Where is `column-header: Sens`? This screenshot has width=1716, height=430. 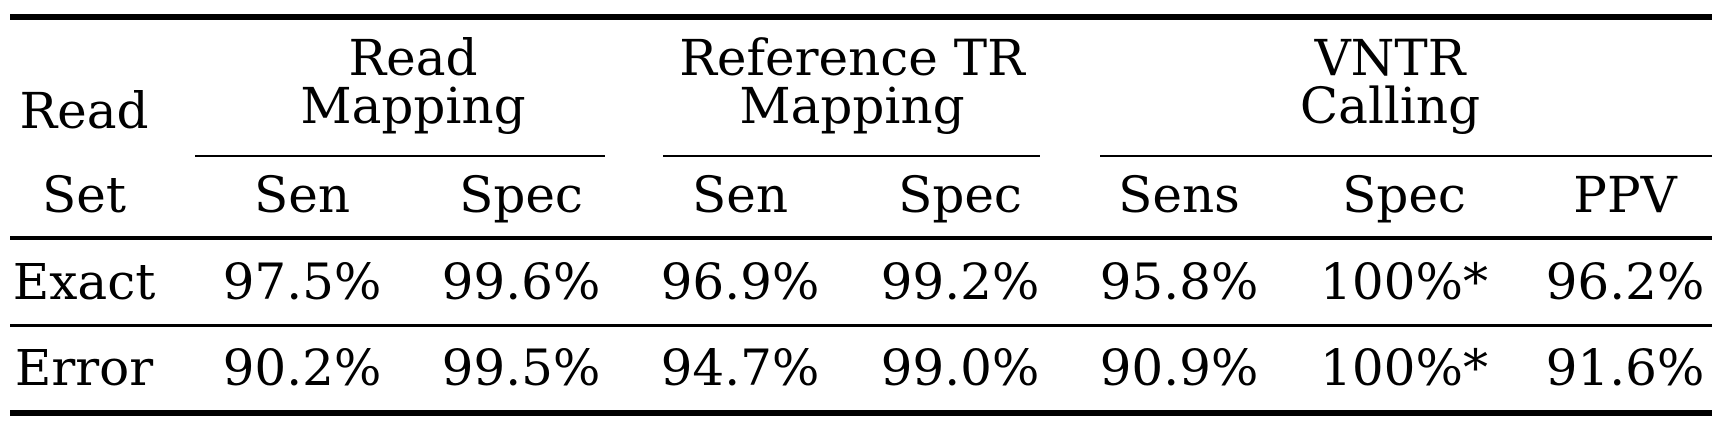
column-header: Sens is located at coordinates (1179, 195).